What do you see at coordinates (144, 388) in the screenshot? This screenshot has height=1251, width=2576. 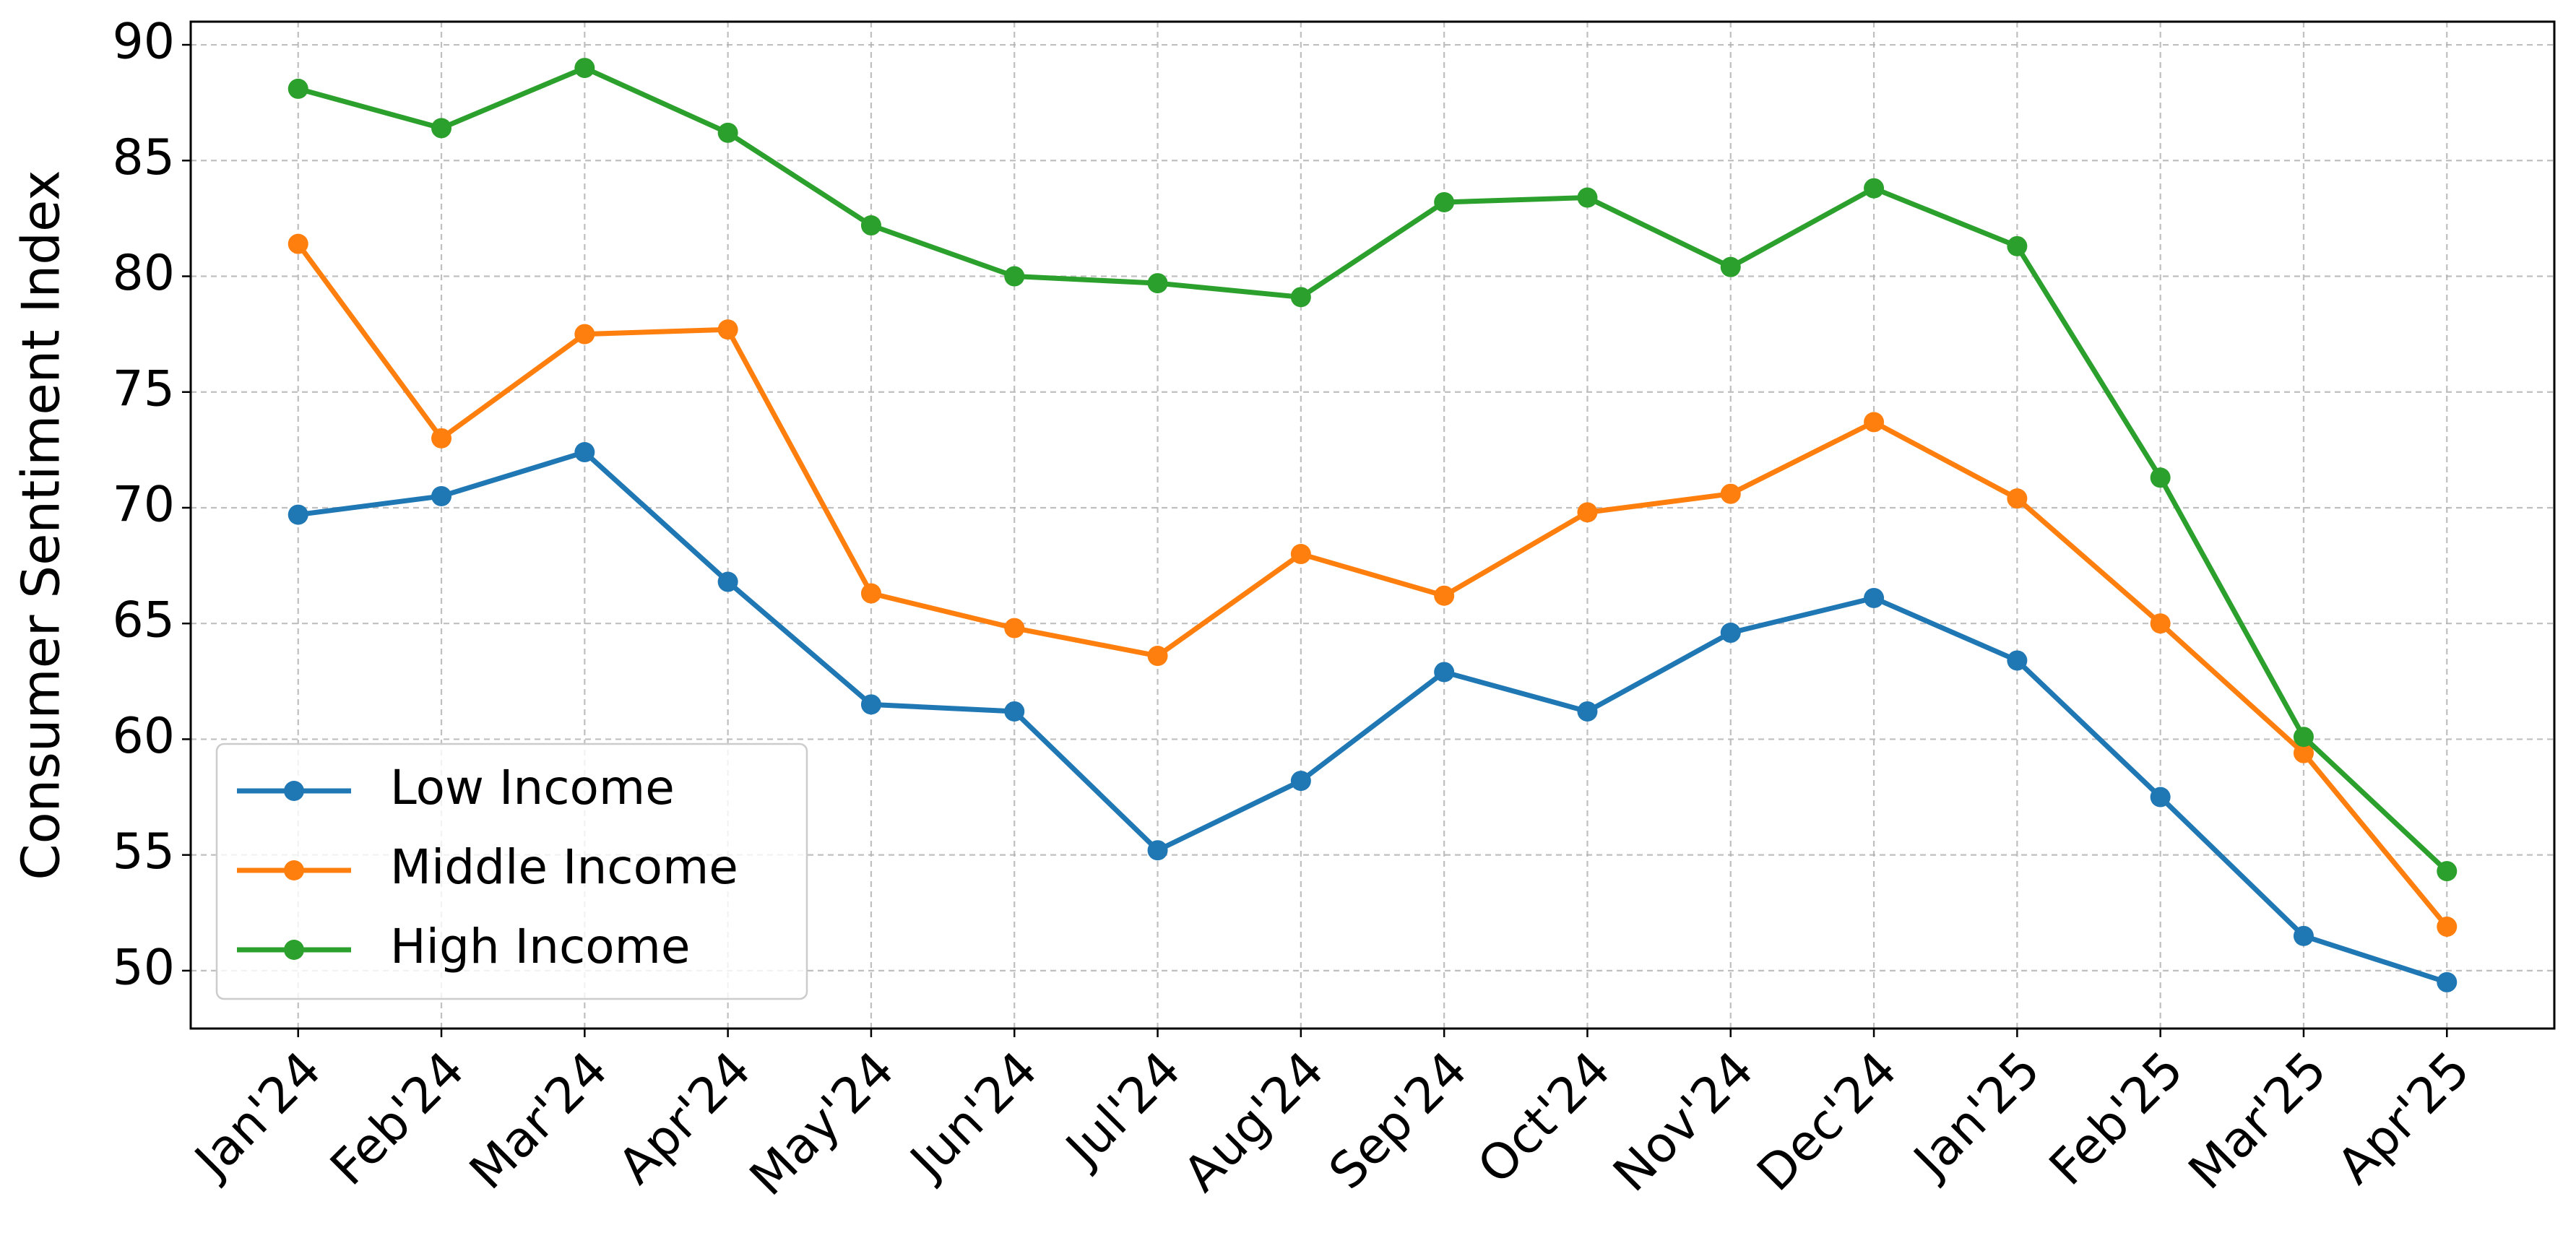 I see `y-tick-label: 75` at bounding box center [144, 388].